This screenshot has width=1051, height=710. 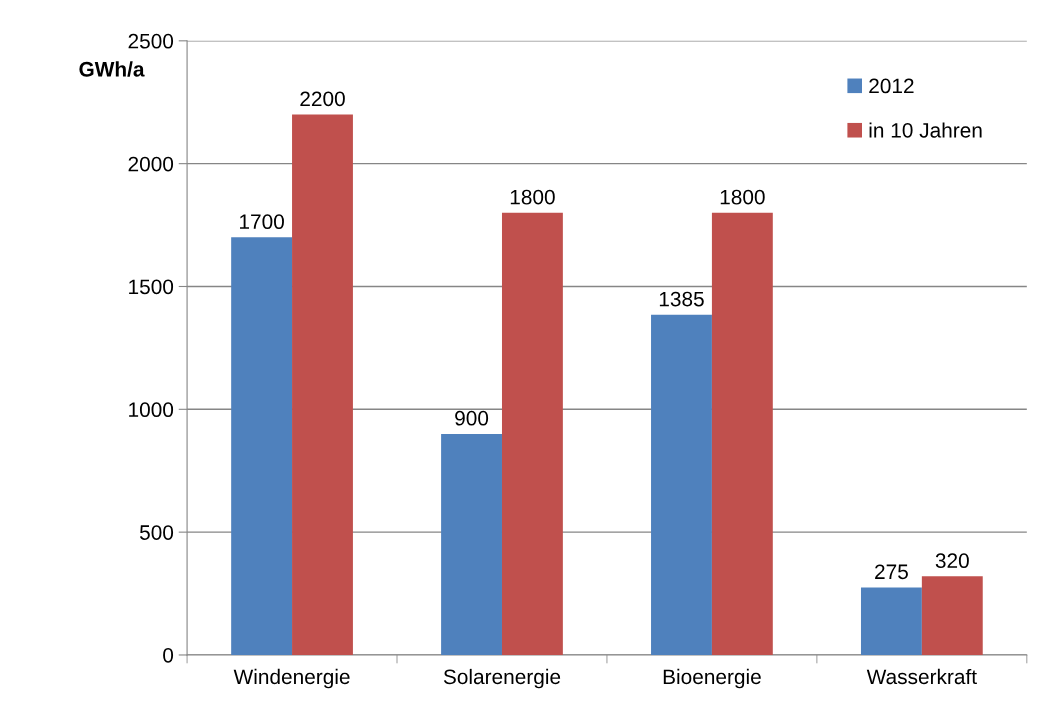 I want to click on x-tick-label: Bioenergie, so click(x=712, y=678).